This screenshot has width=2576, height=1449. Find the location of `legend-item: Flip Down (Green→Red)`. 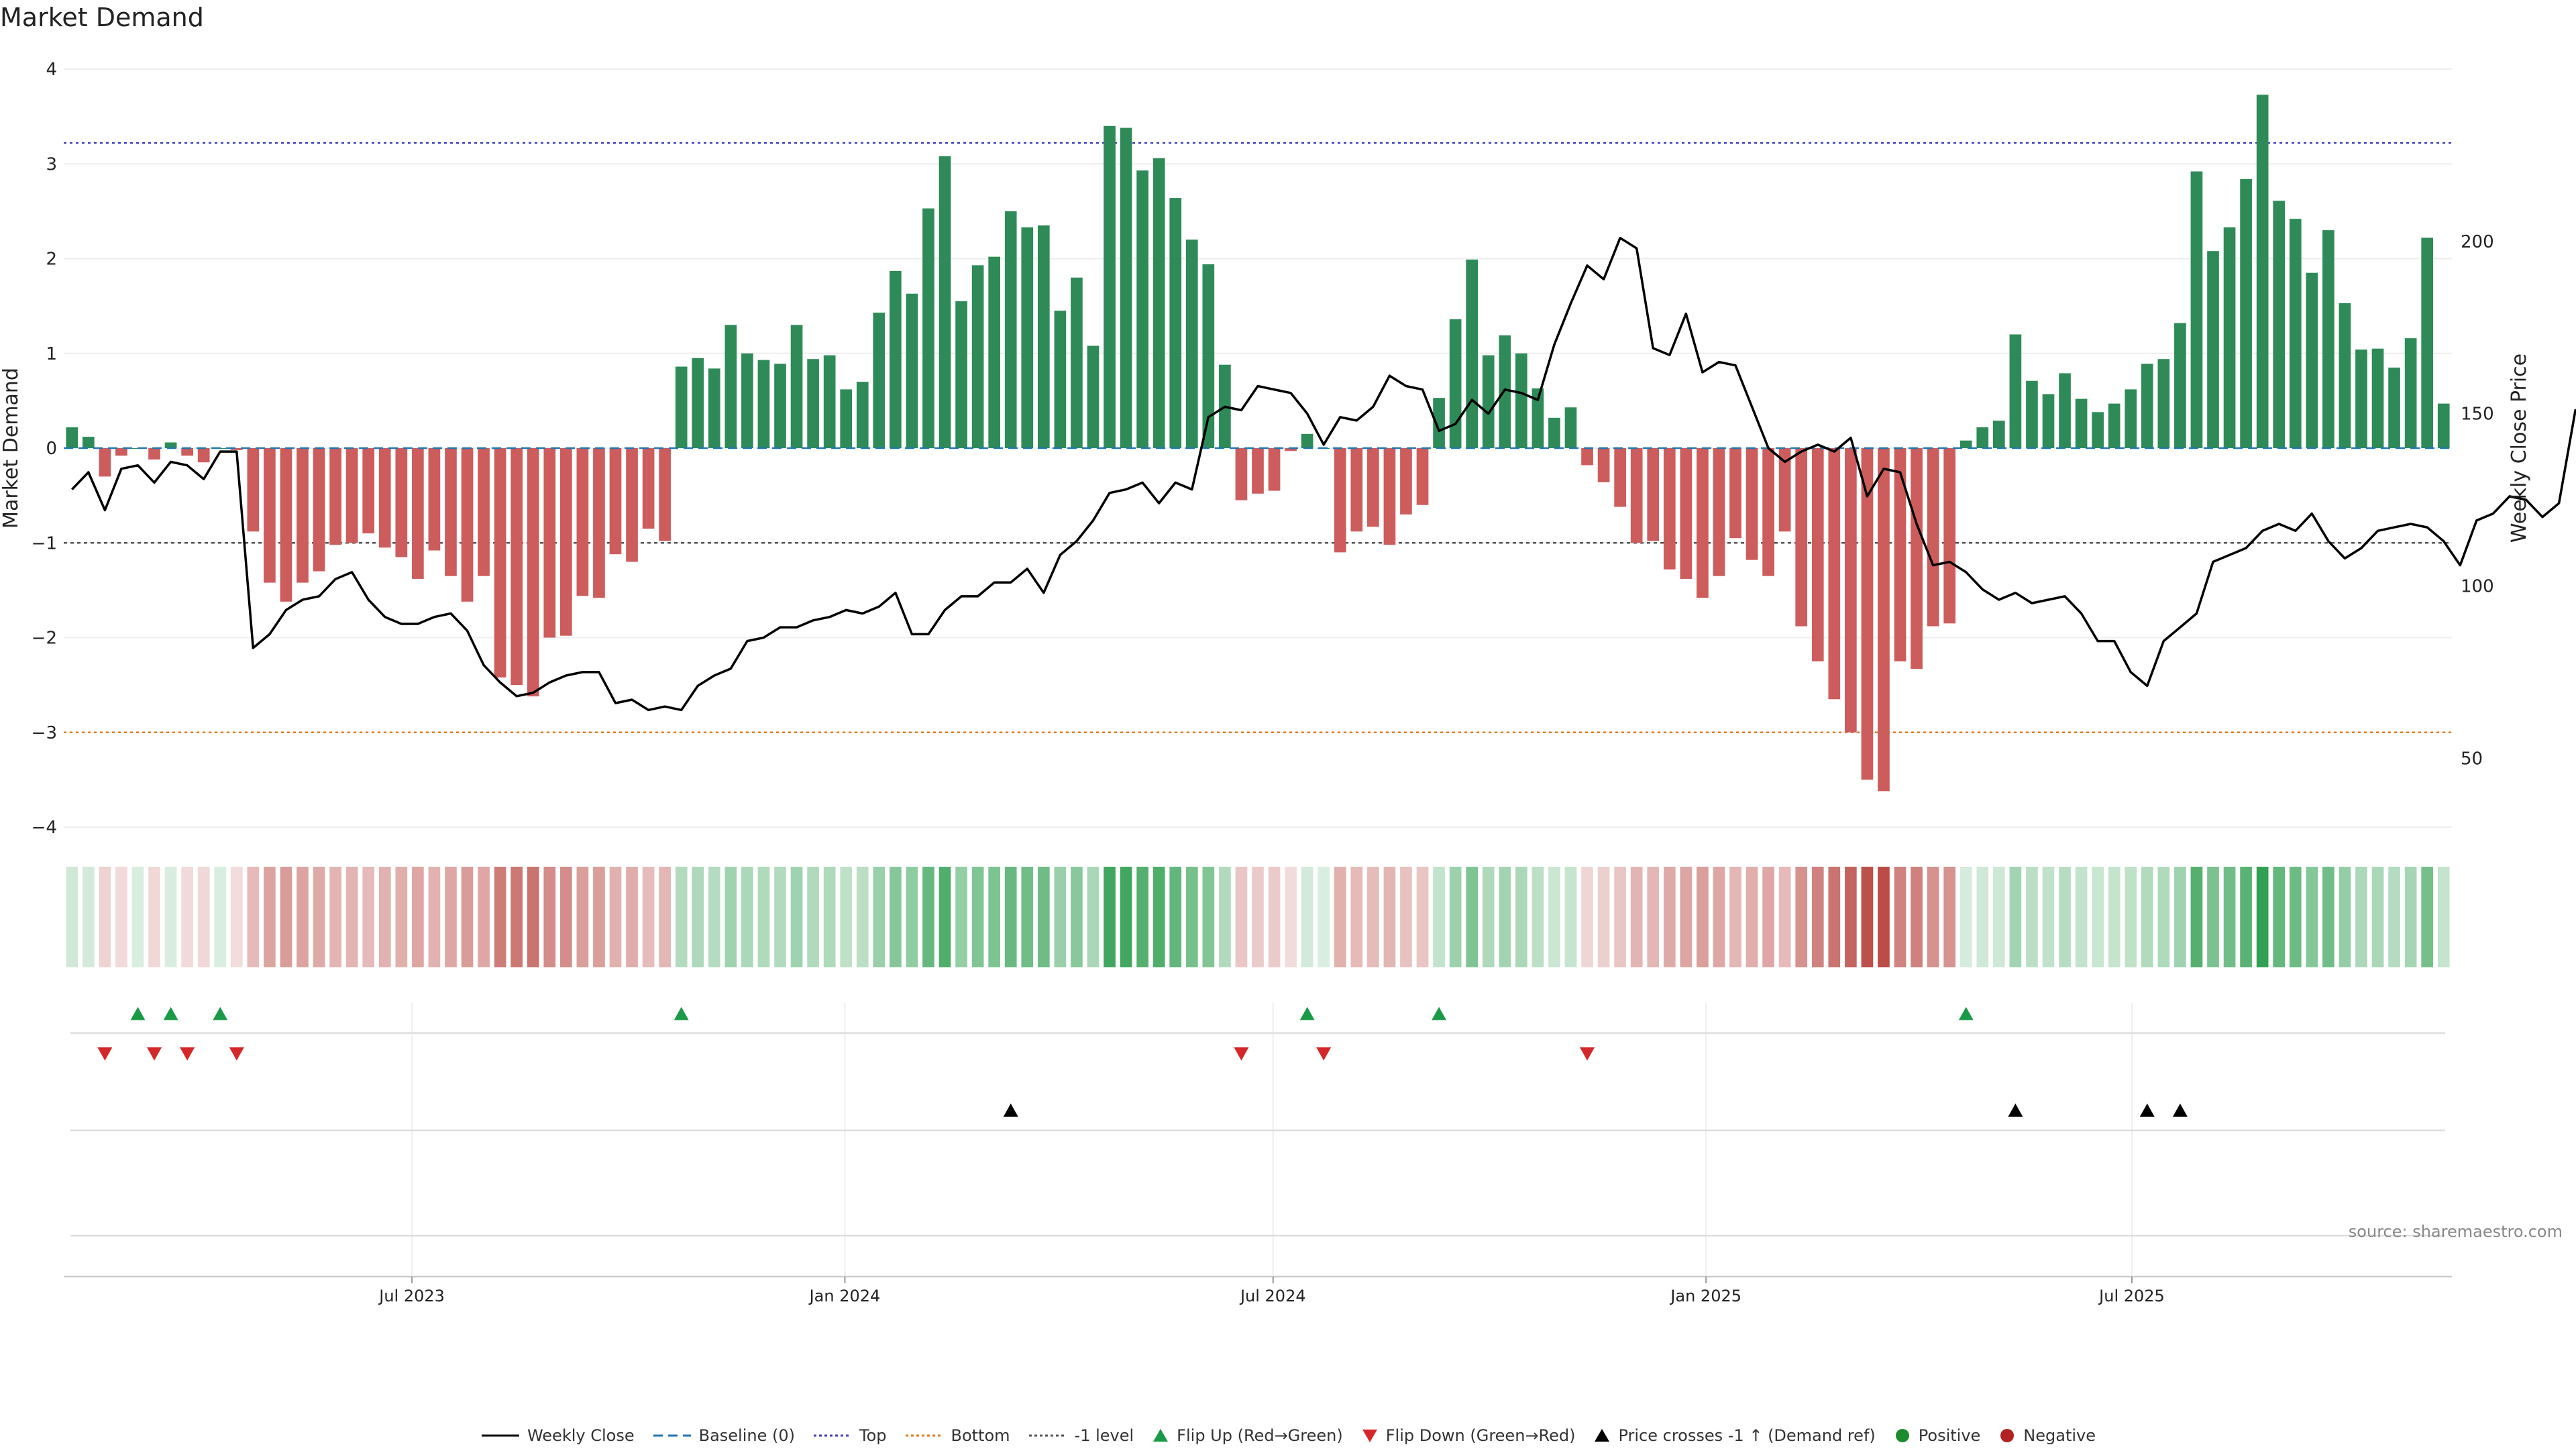

legend-item: Flip Down (Green→Red) is located at coordinates (1467, 1435).